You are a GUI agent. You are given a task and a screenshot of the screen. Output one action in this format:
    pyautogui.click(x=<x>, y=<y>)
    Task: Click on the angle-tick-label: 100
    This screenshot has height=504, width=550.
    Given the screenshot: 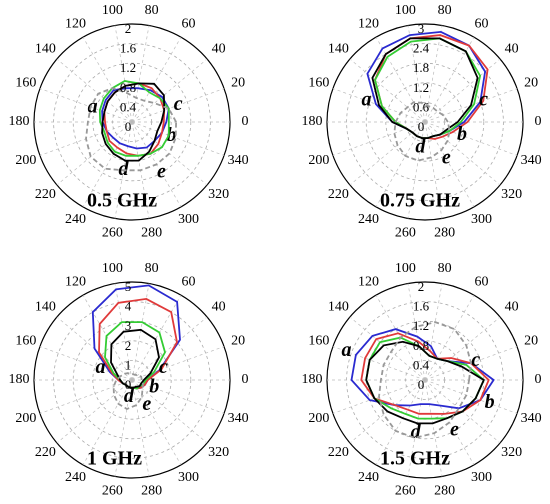 What is the action you would take?
    pyautogui.click(x=112, y=268)
    